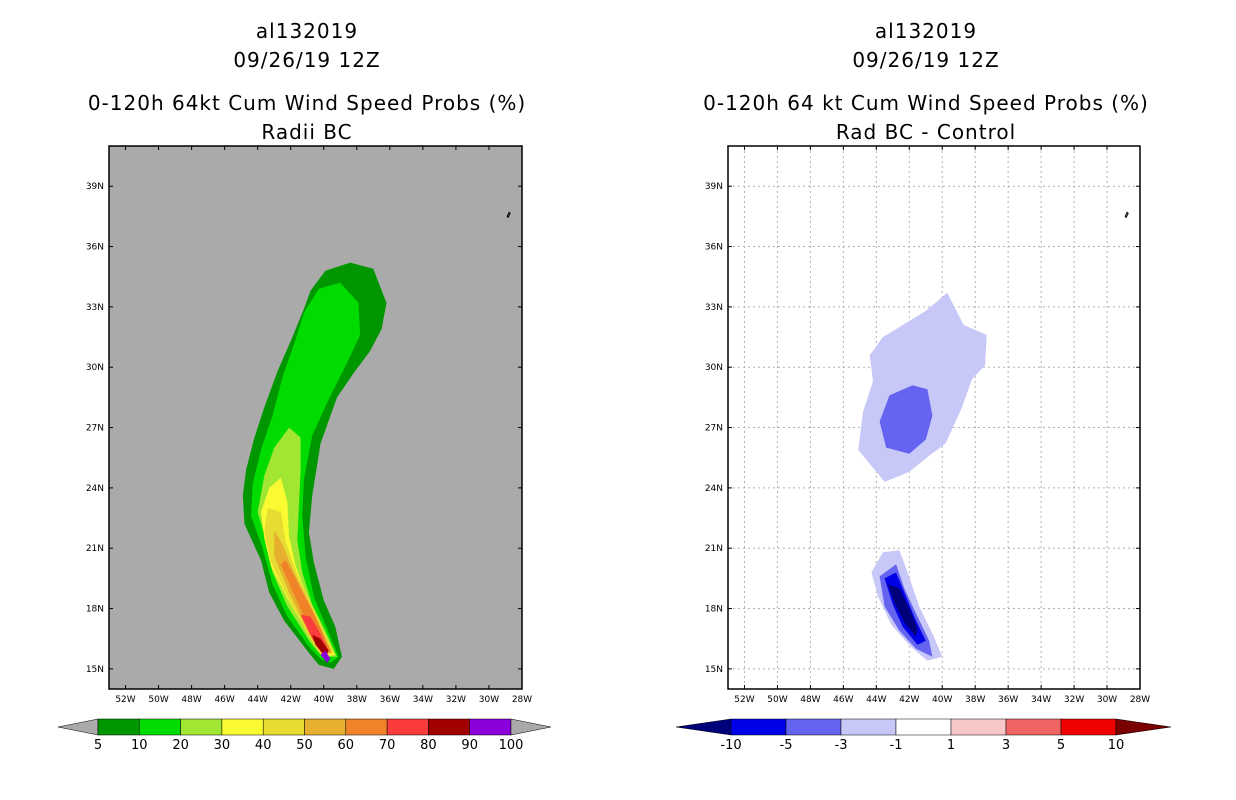  What do you see at coordinates (180, 745) in the screenshot?
I see `colorbar-label: 20` at bounding box center [180, 745].